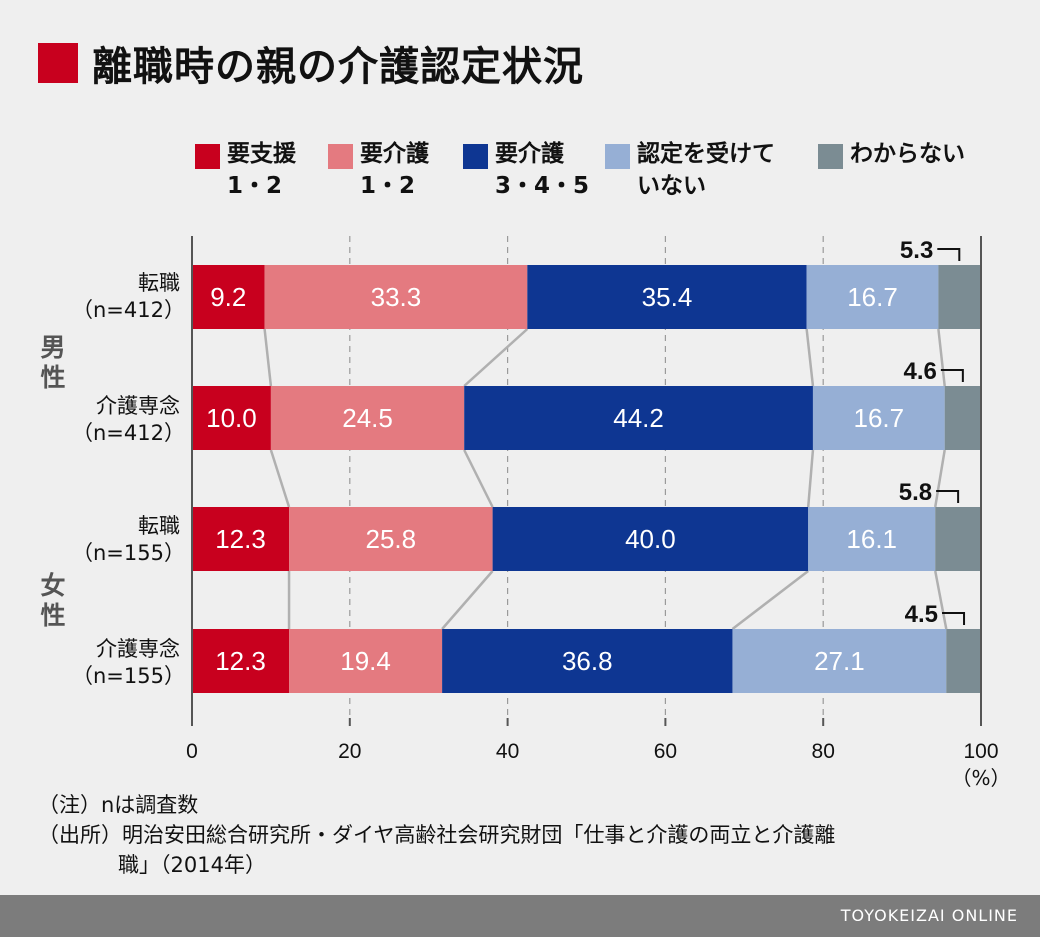  Describe the element at coordinates (690, 170) in the screenshot. I see `legend-item-not-certified: 認定を受けて いない` at that location.